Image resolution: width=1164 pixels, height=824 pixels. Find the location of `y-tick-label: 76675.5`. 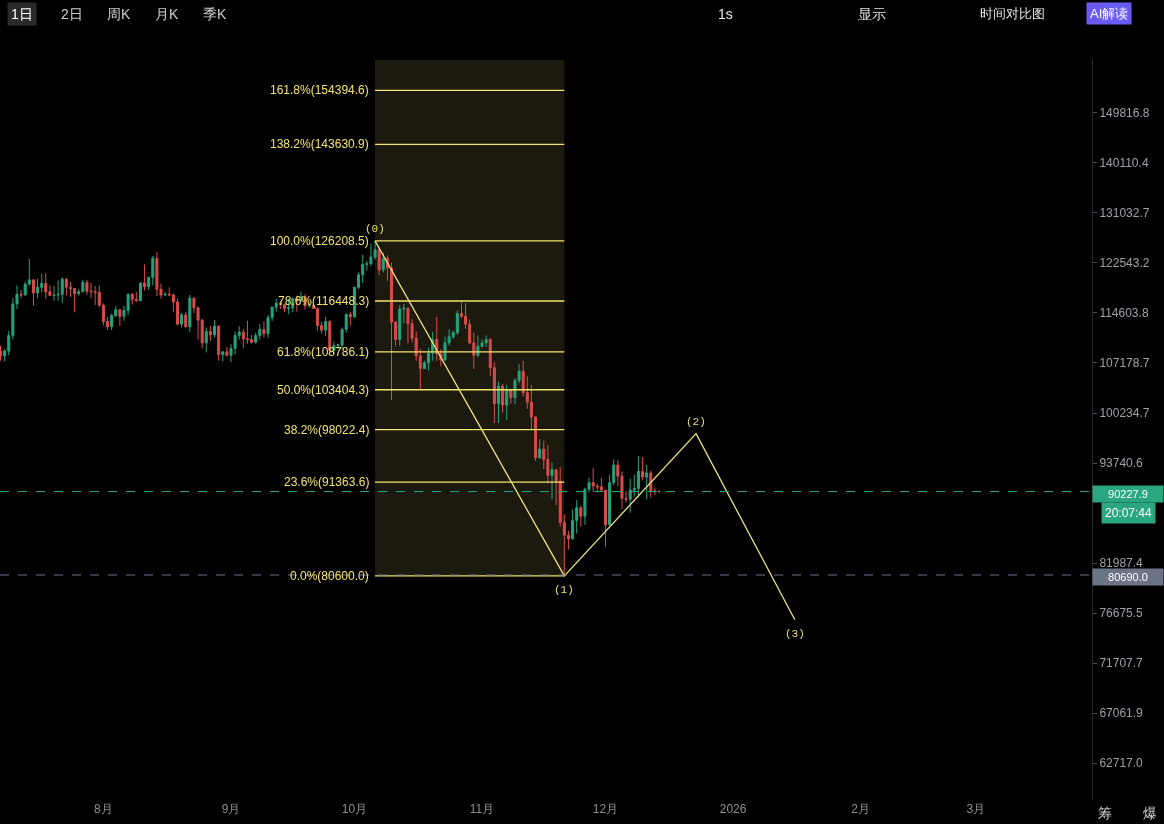

y-tick-label: 76675.5 is located at coordinates (1121, 613).